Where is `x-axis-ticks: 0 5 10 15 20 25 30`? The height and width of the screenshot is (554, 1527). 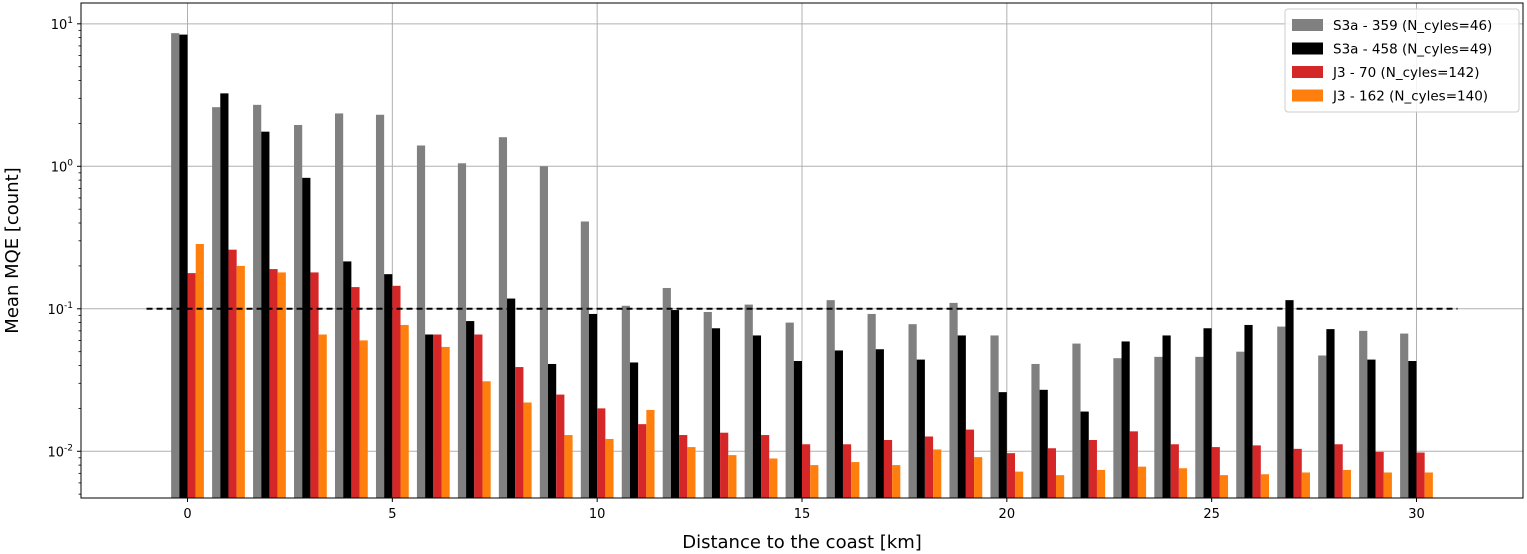 x-axis-ticks: 0 5 10 15 20 25 30 is located at coordinates (804, 510).